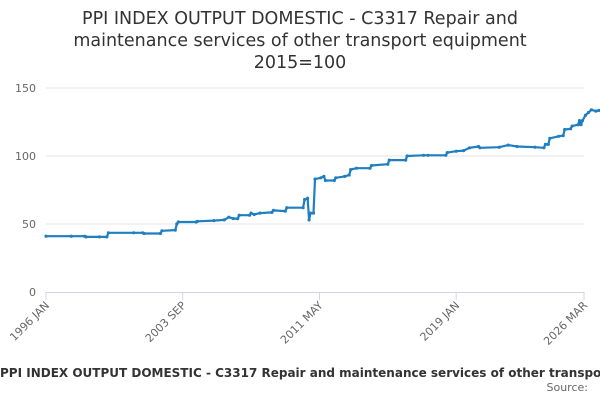 The width and height of the screenshot is (600, 400). Describe the element at coordinates (29, 321) in the screenshot. I see `x-tick-label: 1996 JAN` at that location.